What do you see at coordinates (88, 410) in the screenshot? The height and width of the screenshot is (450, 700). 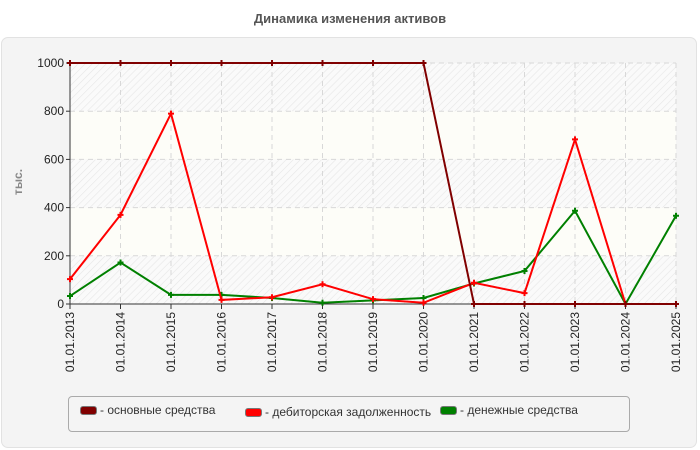 I see `legend-swatch-fixed-assets` at bounding box center [88, 410].